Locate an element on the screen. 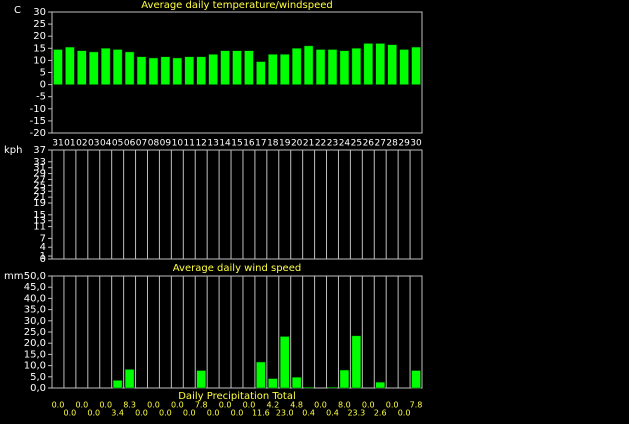 This screenshot has height=424, width=629. x-tick-label: 10 is located at coordinates (178, 144).